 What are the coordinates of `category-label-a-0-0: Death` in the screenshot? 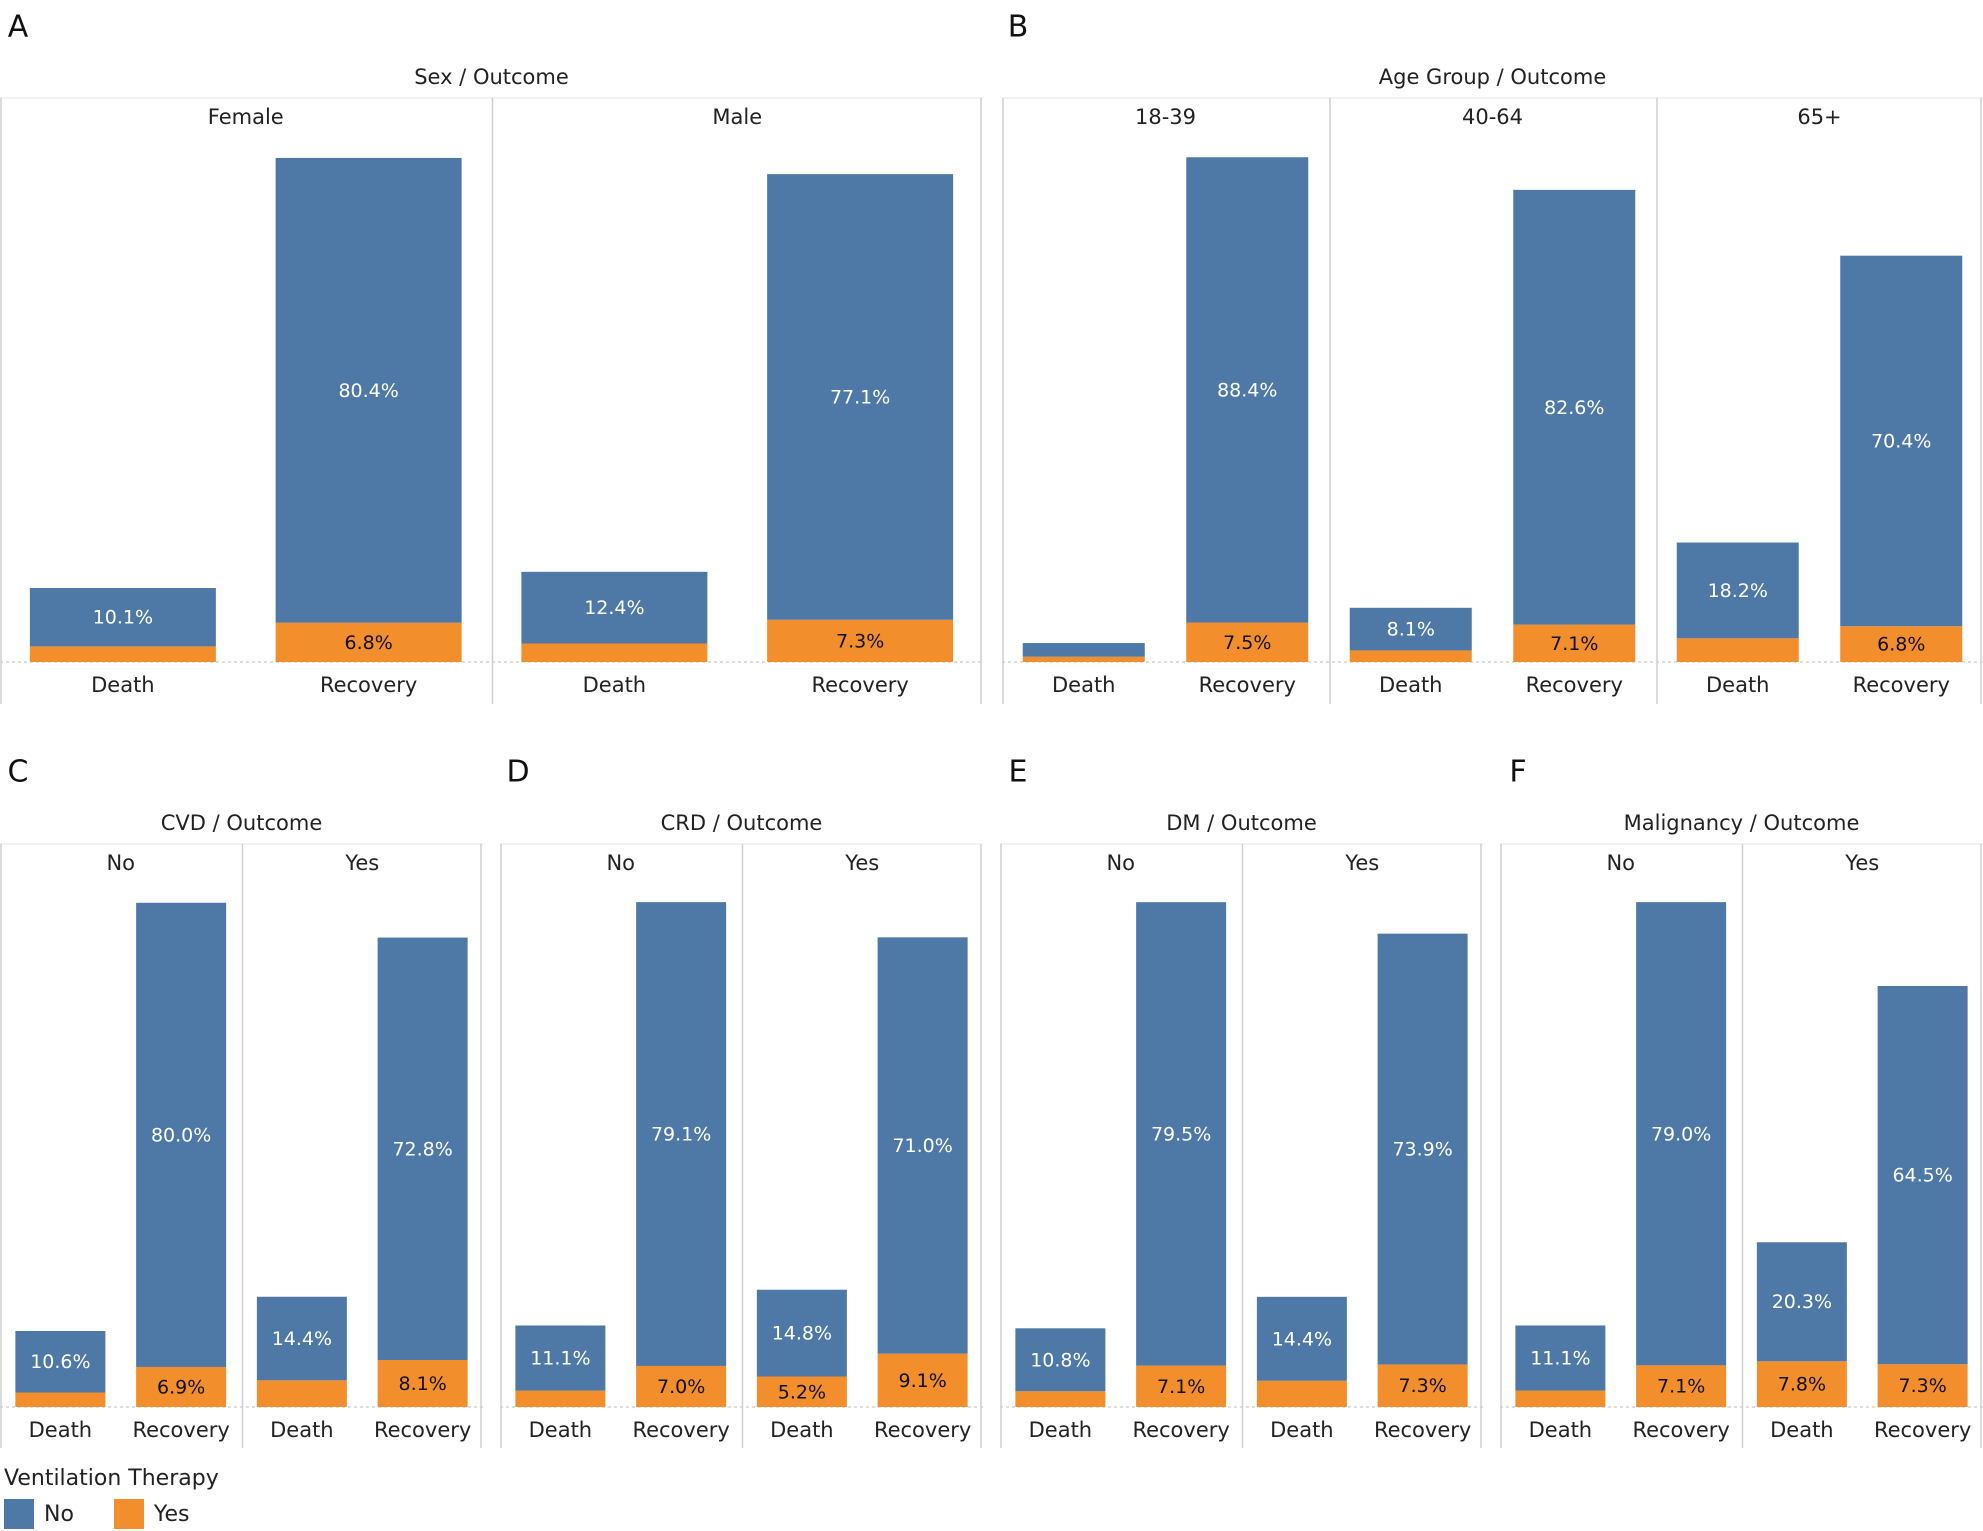 It's located at (123, 685).